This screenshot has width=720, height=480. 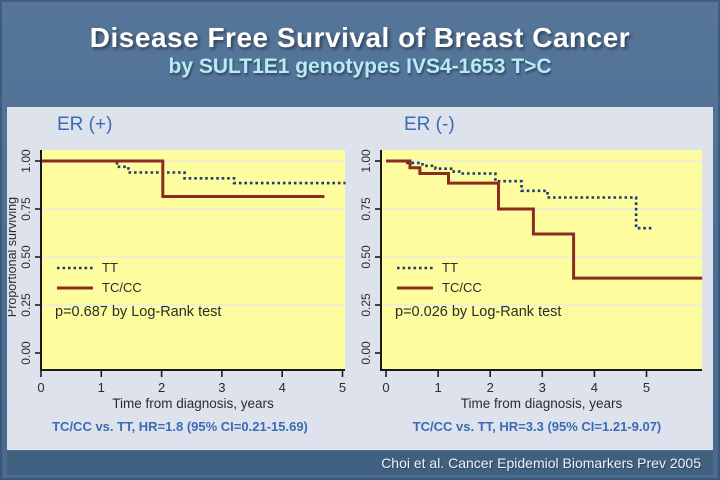 I want to click on hr-annotation-er-negative: TC/CC vs. TT, HR=3.3 (95% CI=1.21-9.07), so click(x=537, y=426).